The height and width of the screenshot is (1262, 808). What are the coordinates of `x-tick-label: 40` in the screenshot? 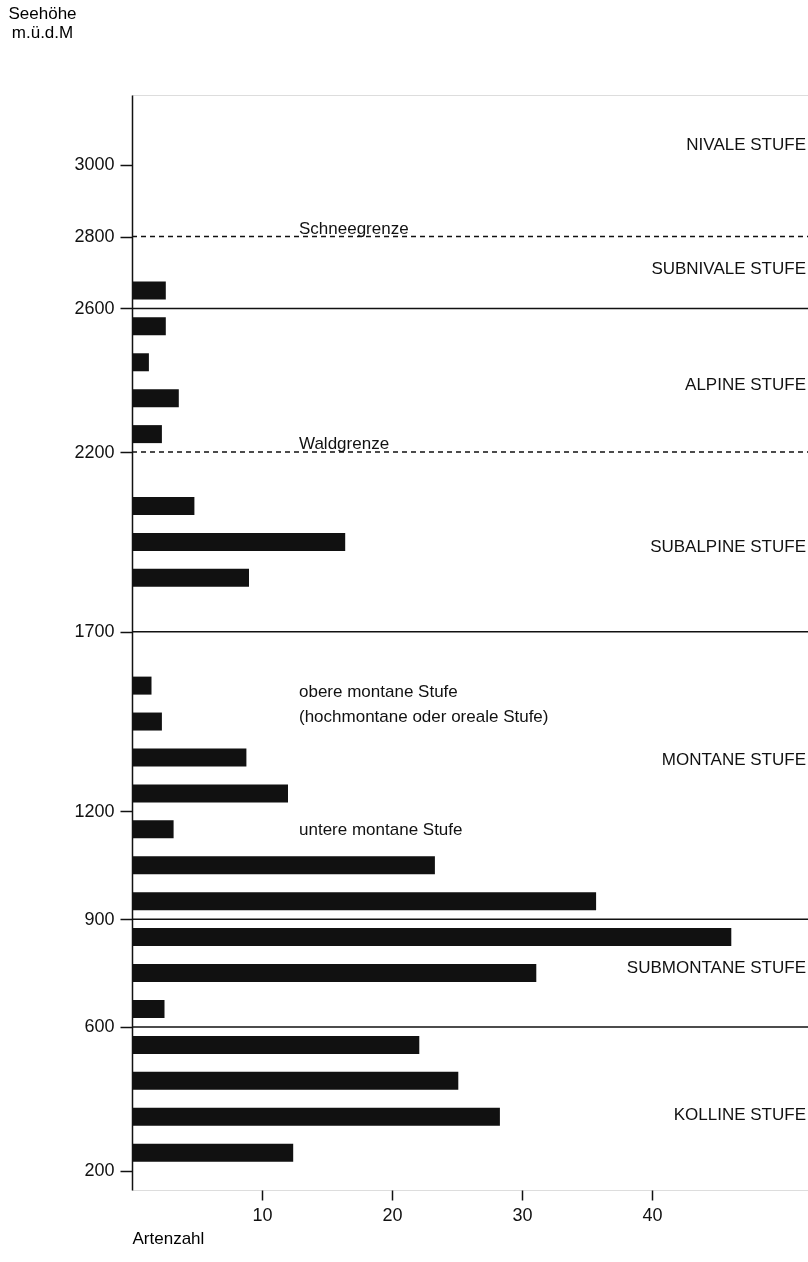 It's located at (652, 1214).